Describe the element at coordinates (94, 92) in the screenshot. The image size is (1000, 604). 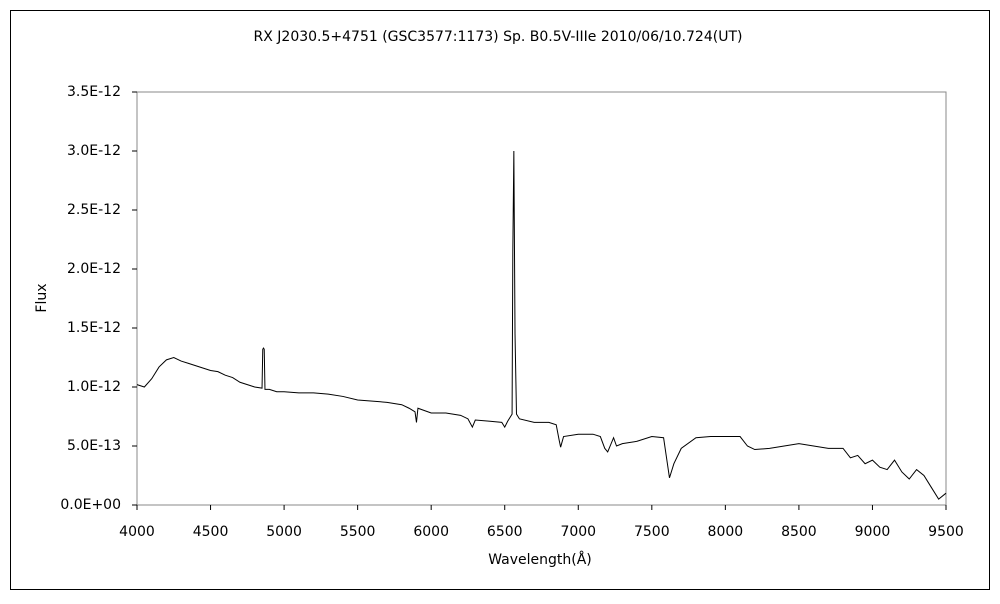
I see `y-tick-label: 3.5E-12` at that location.